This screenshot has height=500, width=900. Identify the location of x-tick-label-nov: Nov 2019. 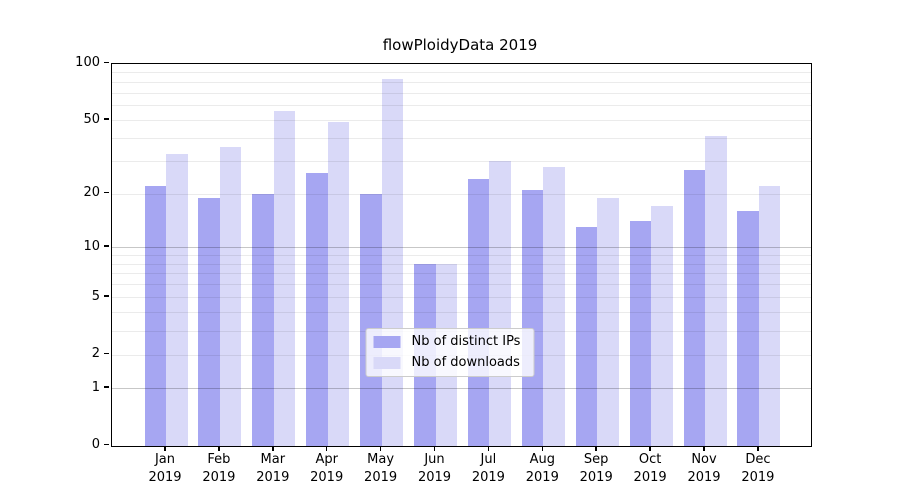
(704, 468).